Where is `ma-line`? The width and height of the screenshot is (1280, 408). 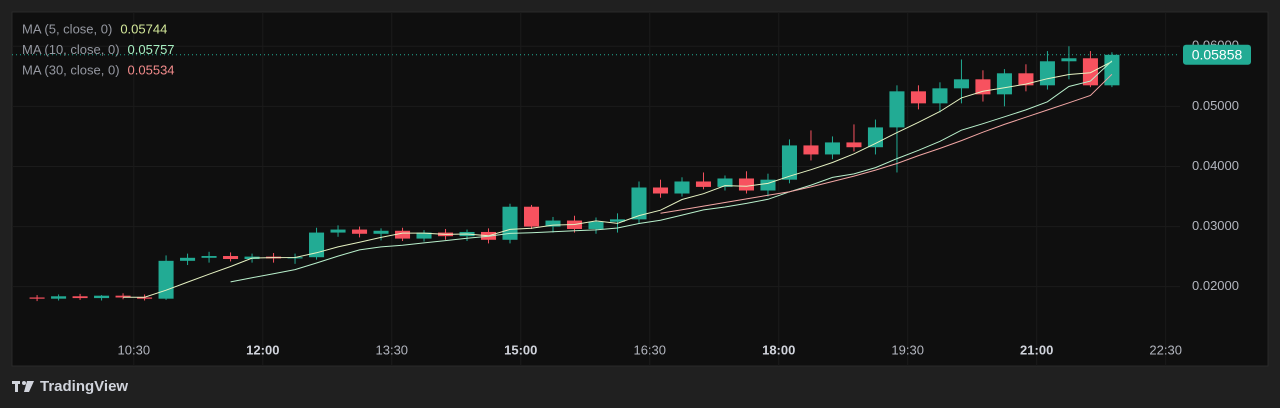 ma-line is located at coordinates (886, 143).